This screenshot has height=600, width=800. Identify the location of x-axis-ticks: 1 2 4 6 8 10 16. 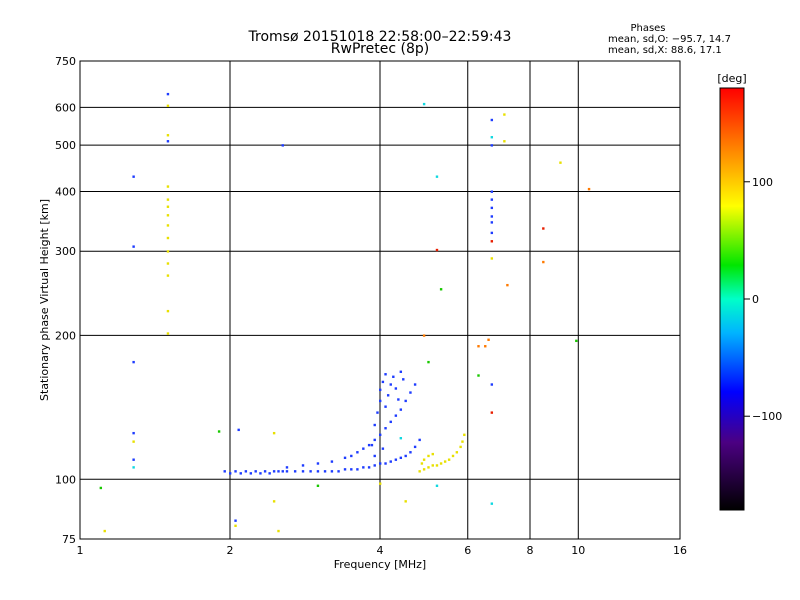
(382, 550).